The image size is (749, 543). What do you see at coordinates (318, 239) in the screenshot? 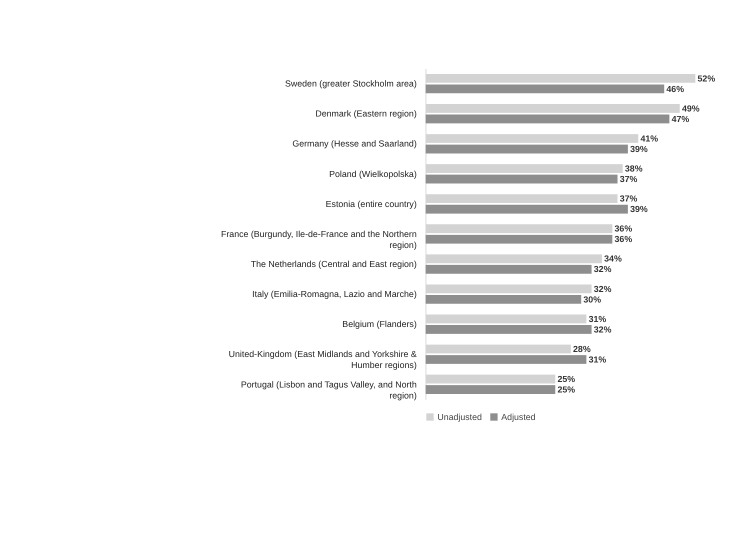
I see `y-tick-label: France (Burgundy, Ile-de-France and the Northern region)` at bounding box center [318, 239].